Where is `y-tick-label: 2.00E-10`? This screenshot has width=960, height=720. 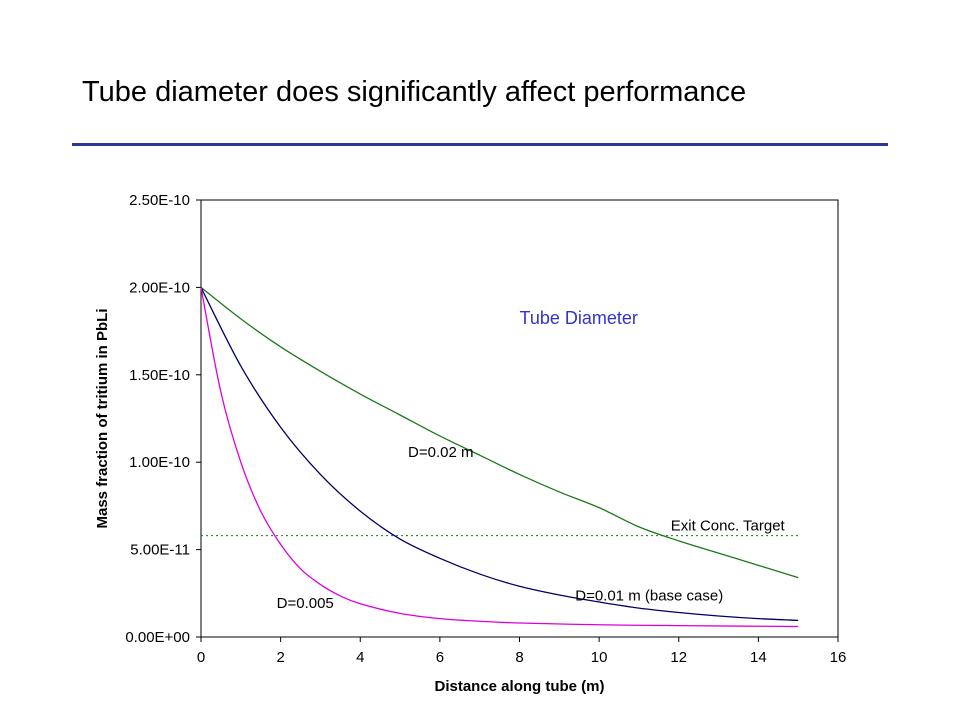 y-tick-label: 2.00E-10 is located at coordinates (159, 287).